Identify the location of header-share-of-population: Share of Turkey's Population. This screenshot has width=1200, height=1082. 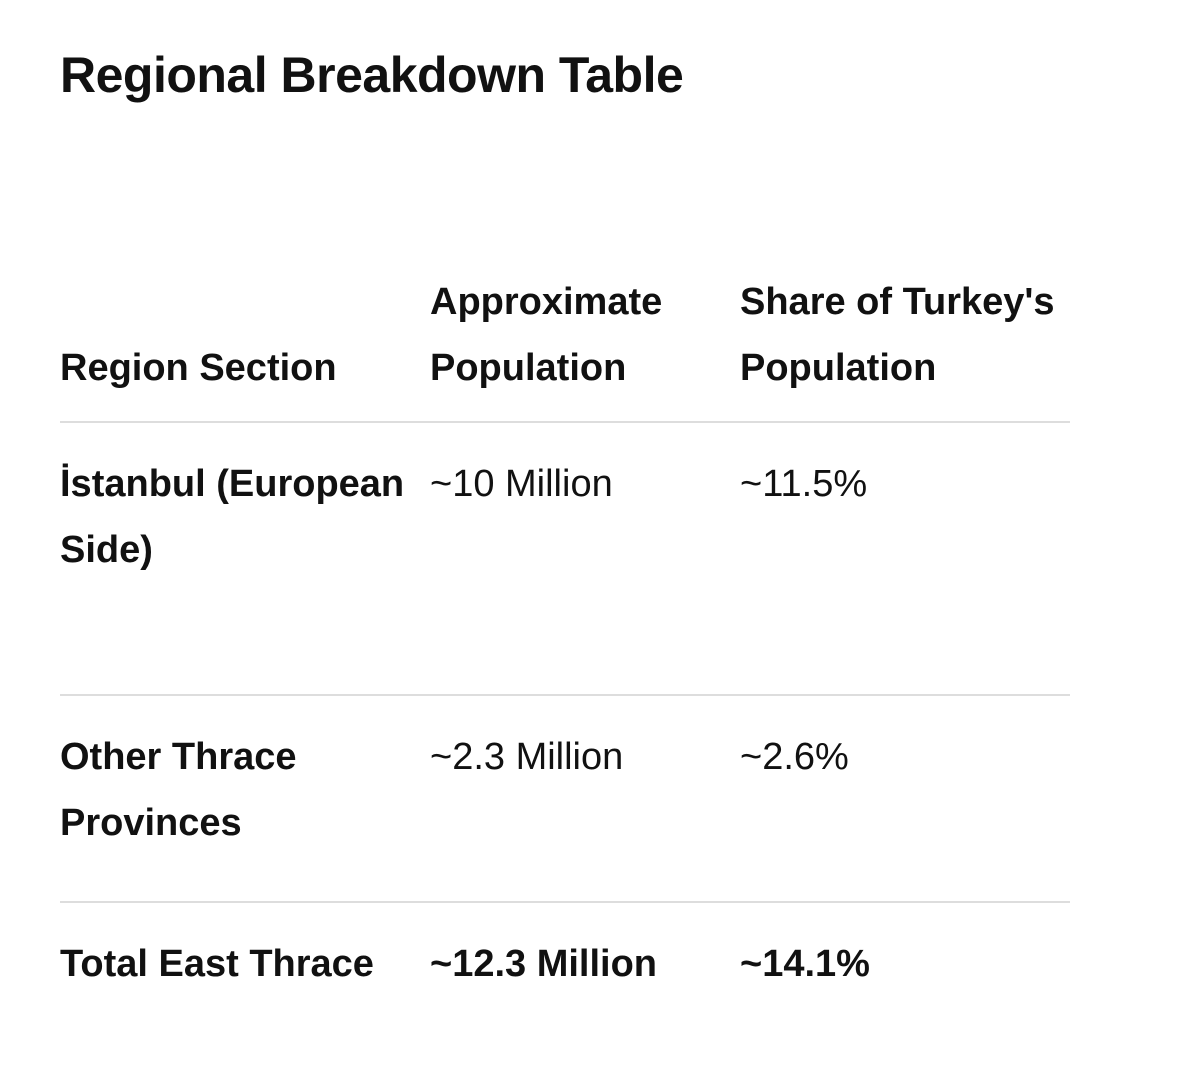
(897, 335).